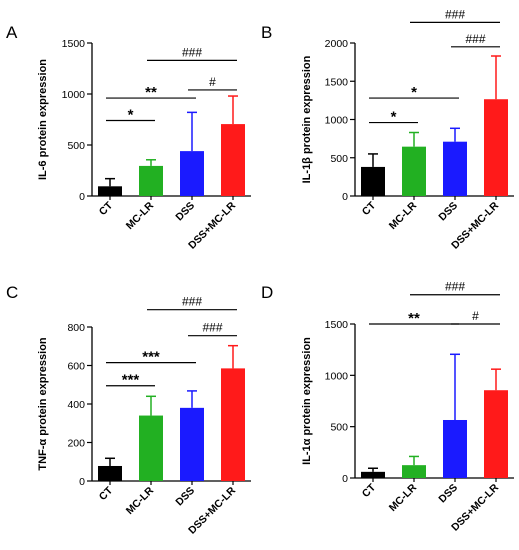 Image resolution: width=519 pixels, height=550 pixels. What do you see at coordinates (307, 119) in the screenshot?
I see `y-axis-label: IL-1β protein expression` at bounding box center [307, 119].